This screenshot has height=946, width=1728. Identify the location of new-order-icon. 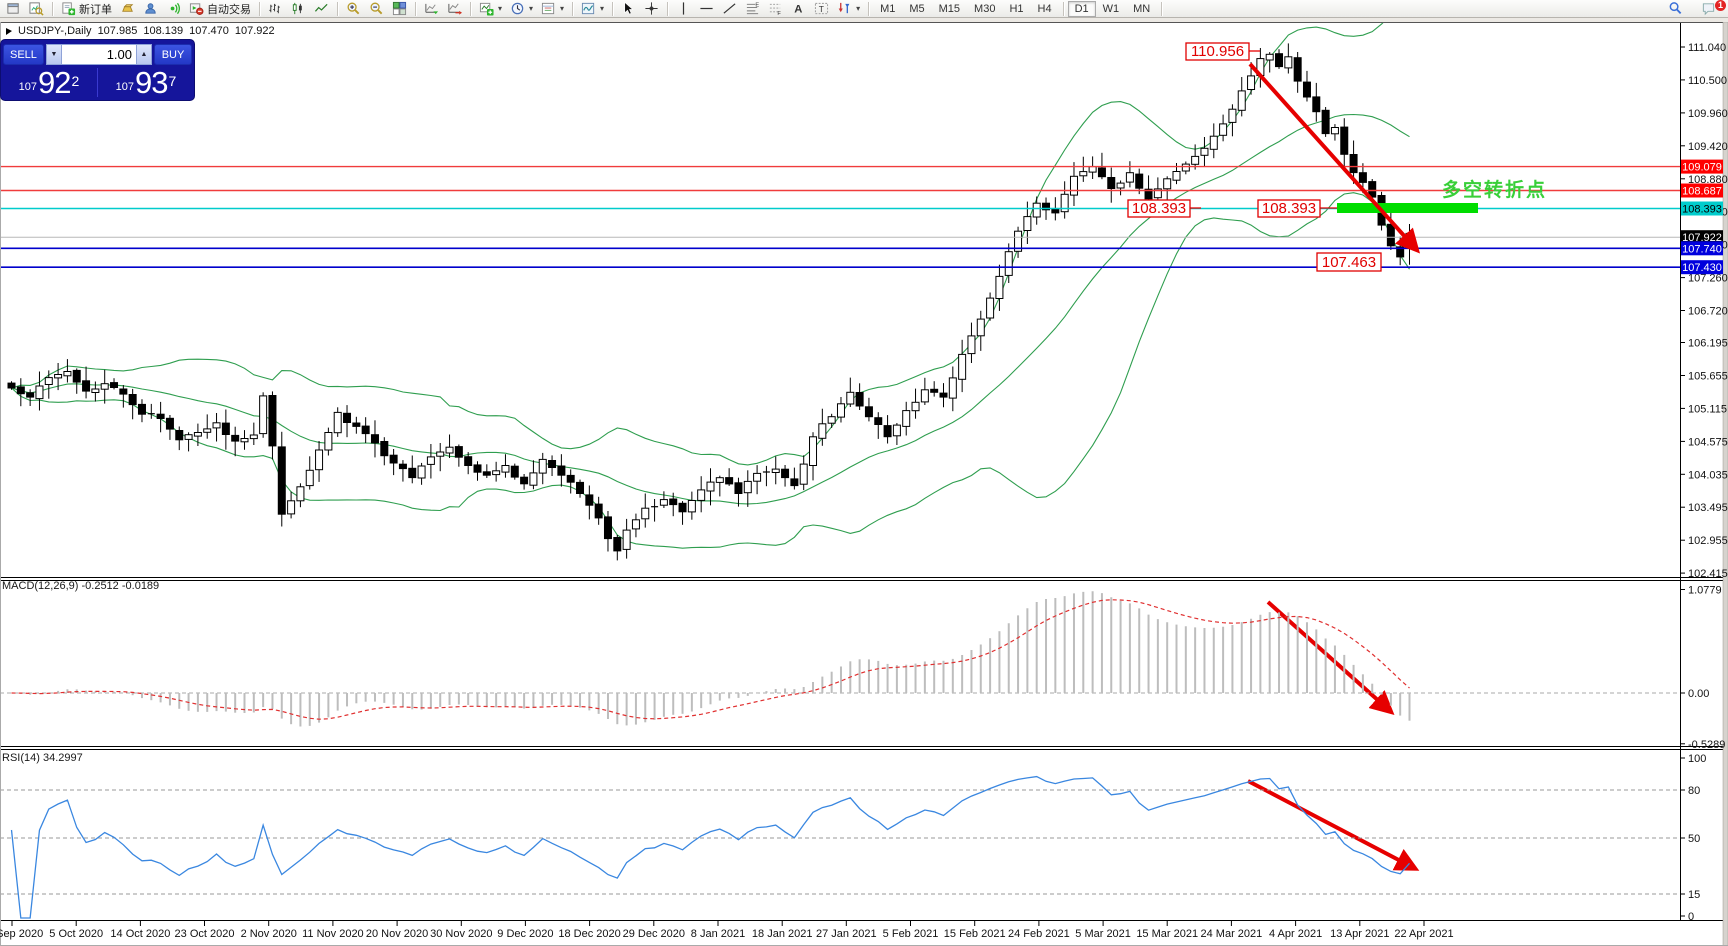
(68, 8).